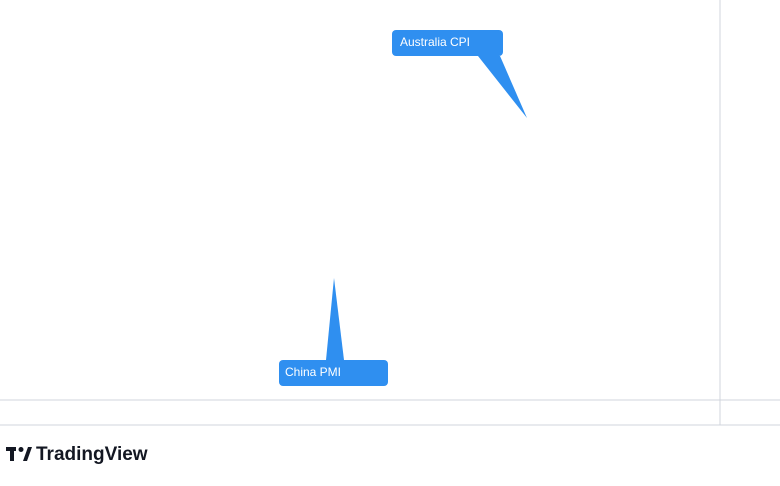  I want to click on callout-text: China PMI, so click(313, 372).